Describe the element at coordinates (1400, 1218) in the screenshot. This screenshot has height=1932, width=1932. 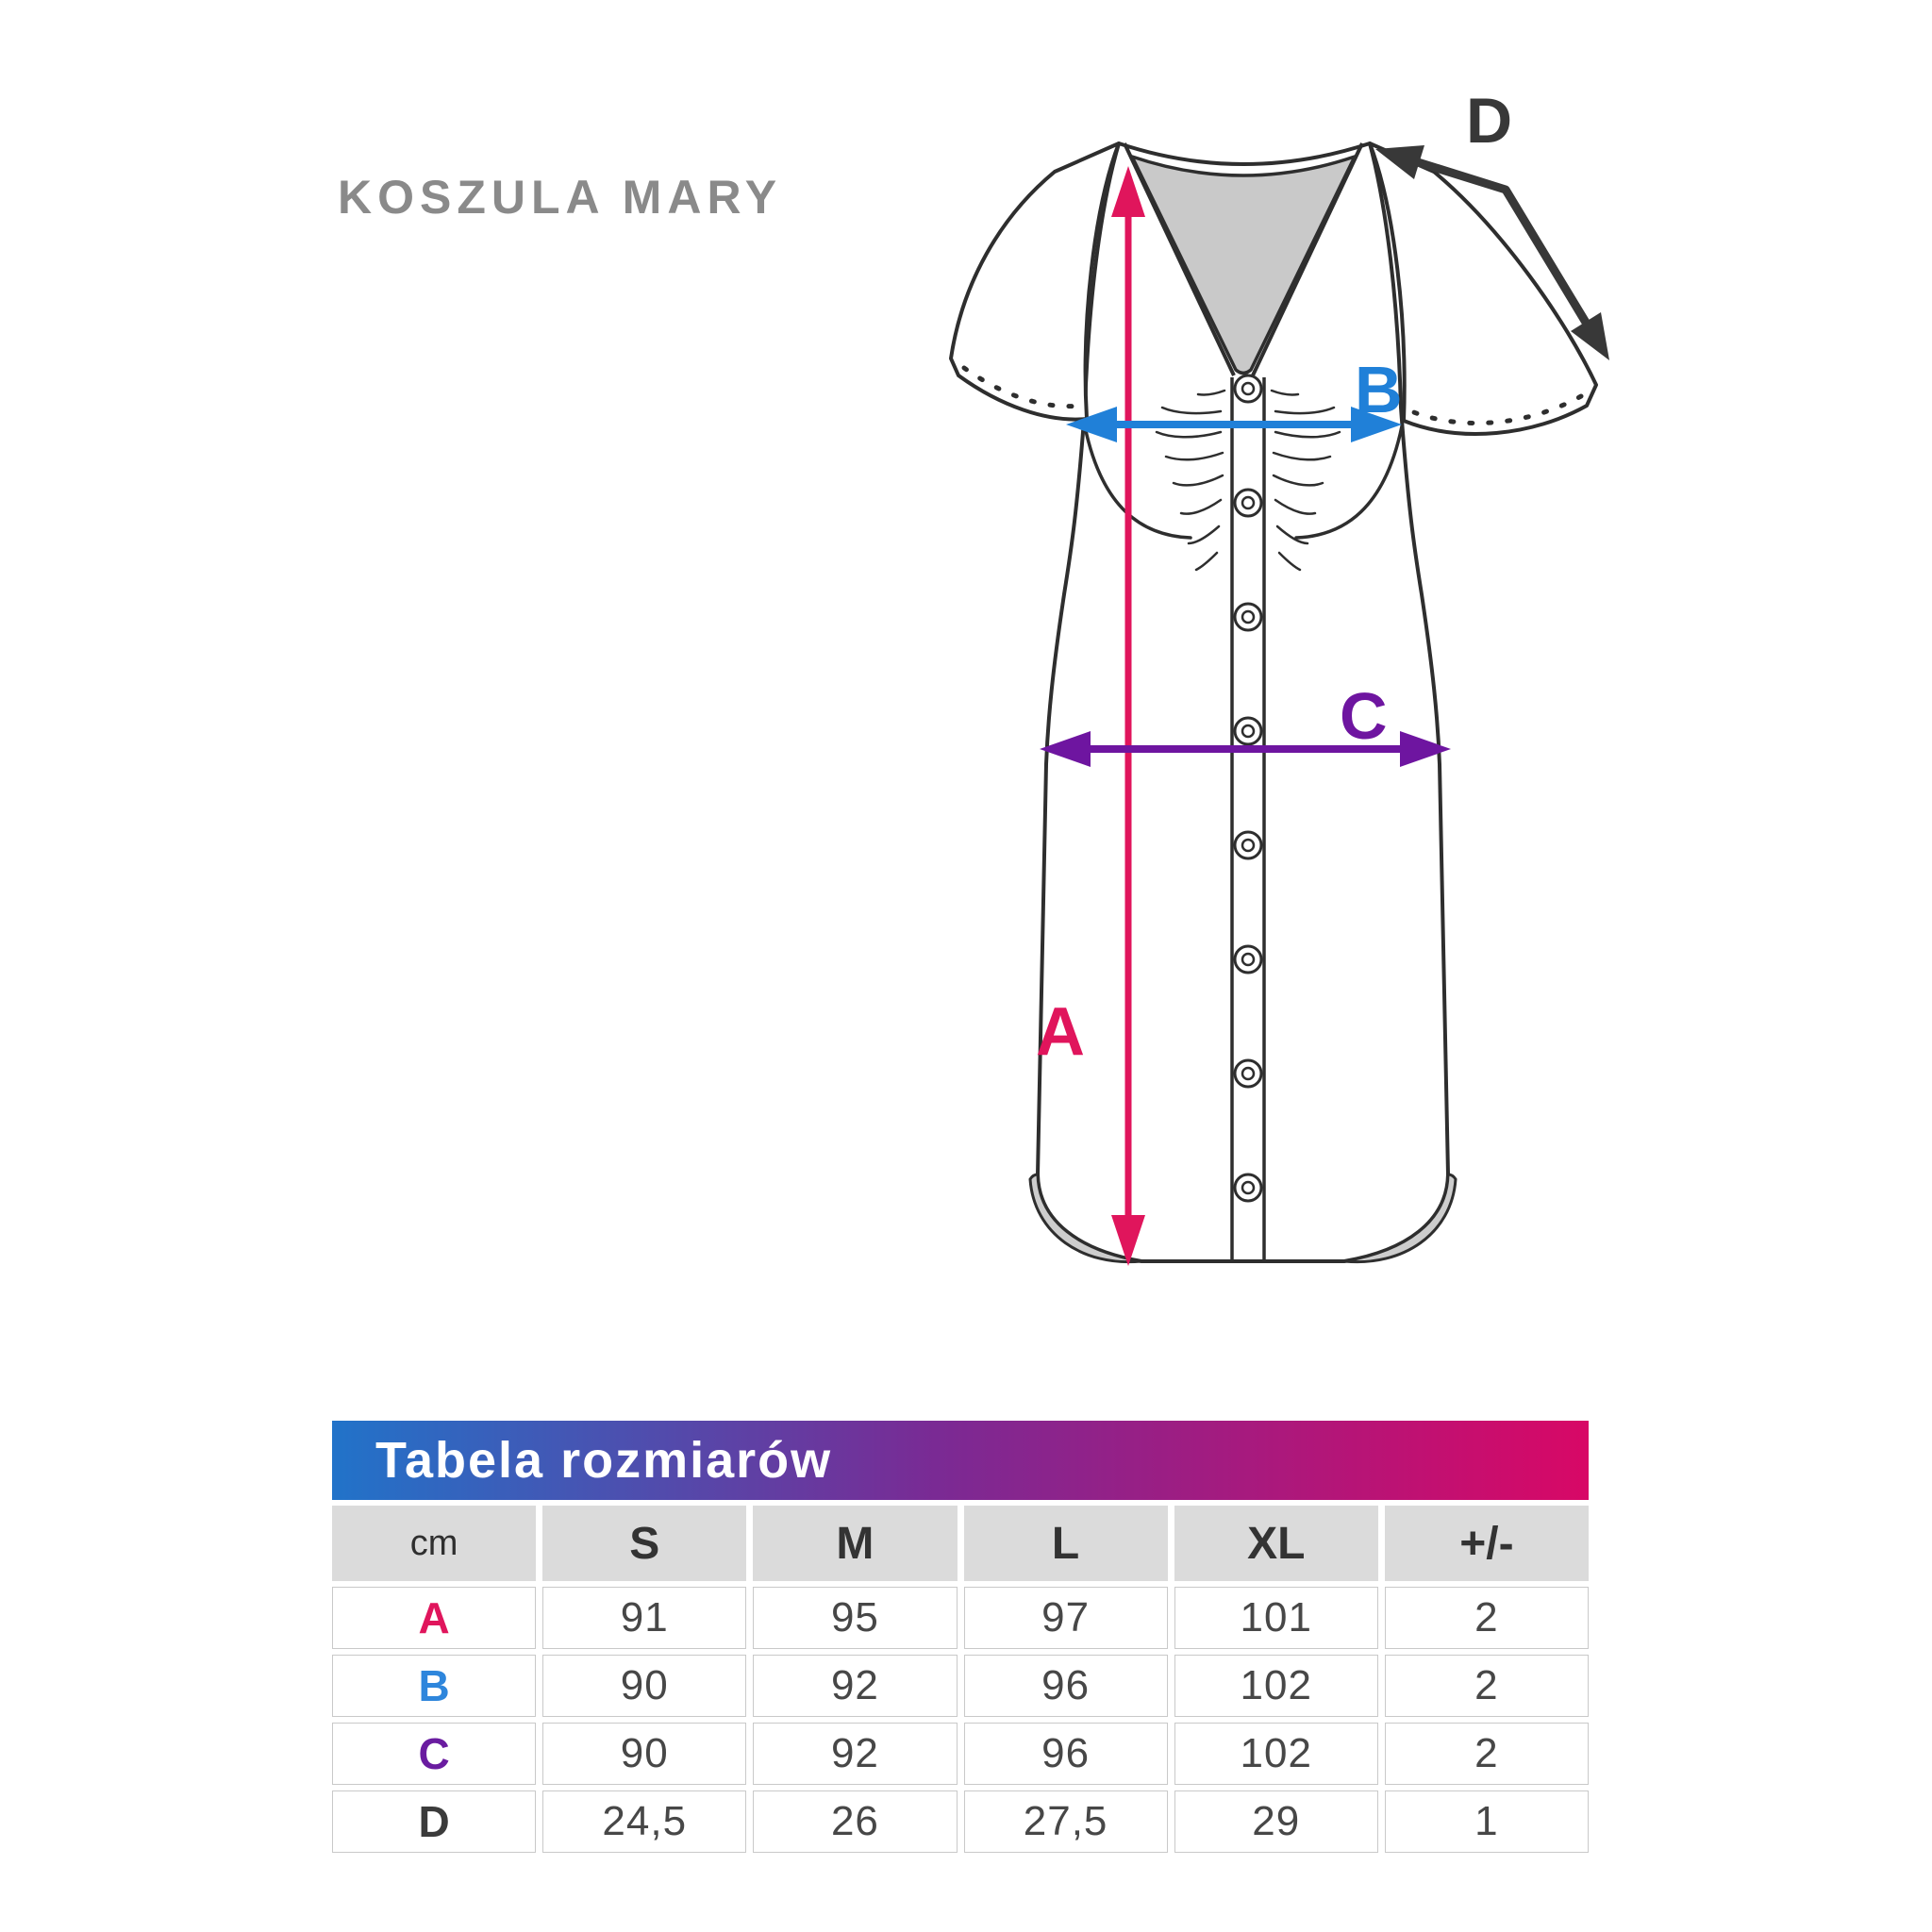
I see `hem-slit-right` at that location.